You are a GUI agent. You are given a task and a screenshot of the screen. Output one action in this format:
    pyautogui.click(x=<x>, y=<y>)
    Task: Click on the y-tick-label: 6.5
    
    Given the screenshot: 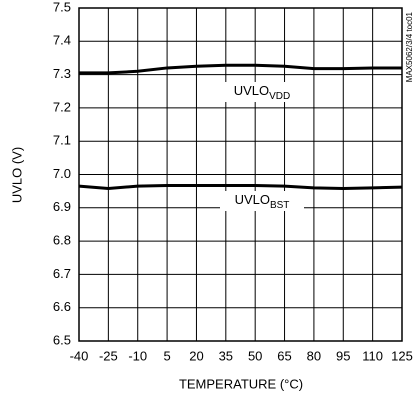 What is the action you would take?
    pyautogui.click(x=62, y=339)
    